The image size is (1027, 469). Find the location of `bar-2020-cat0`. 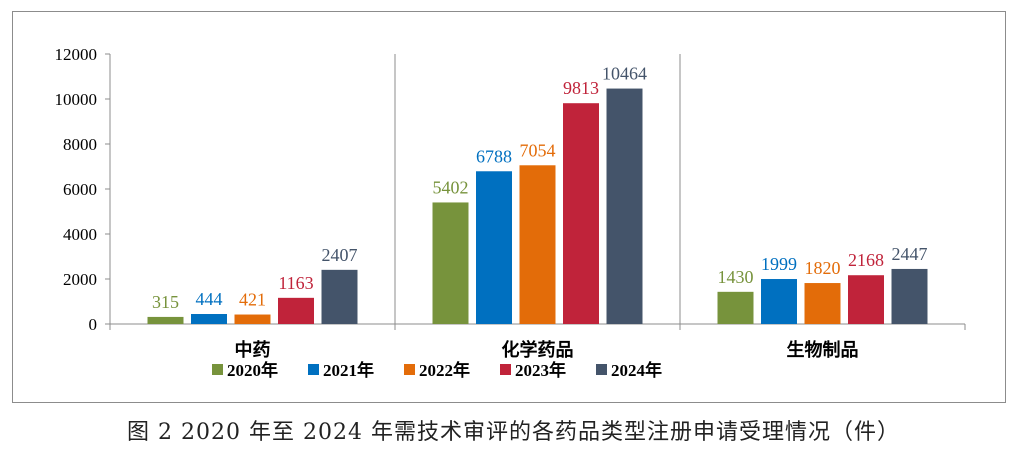

bar-2020-cat0 is located at coordinates (165, 320).